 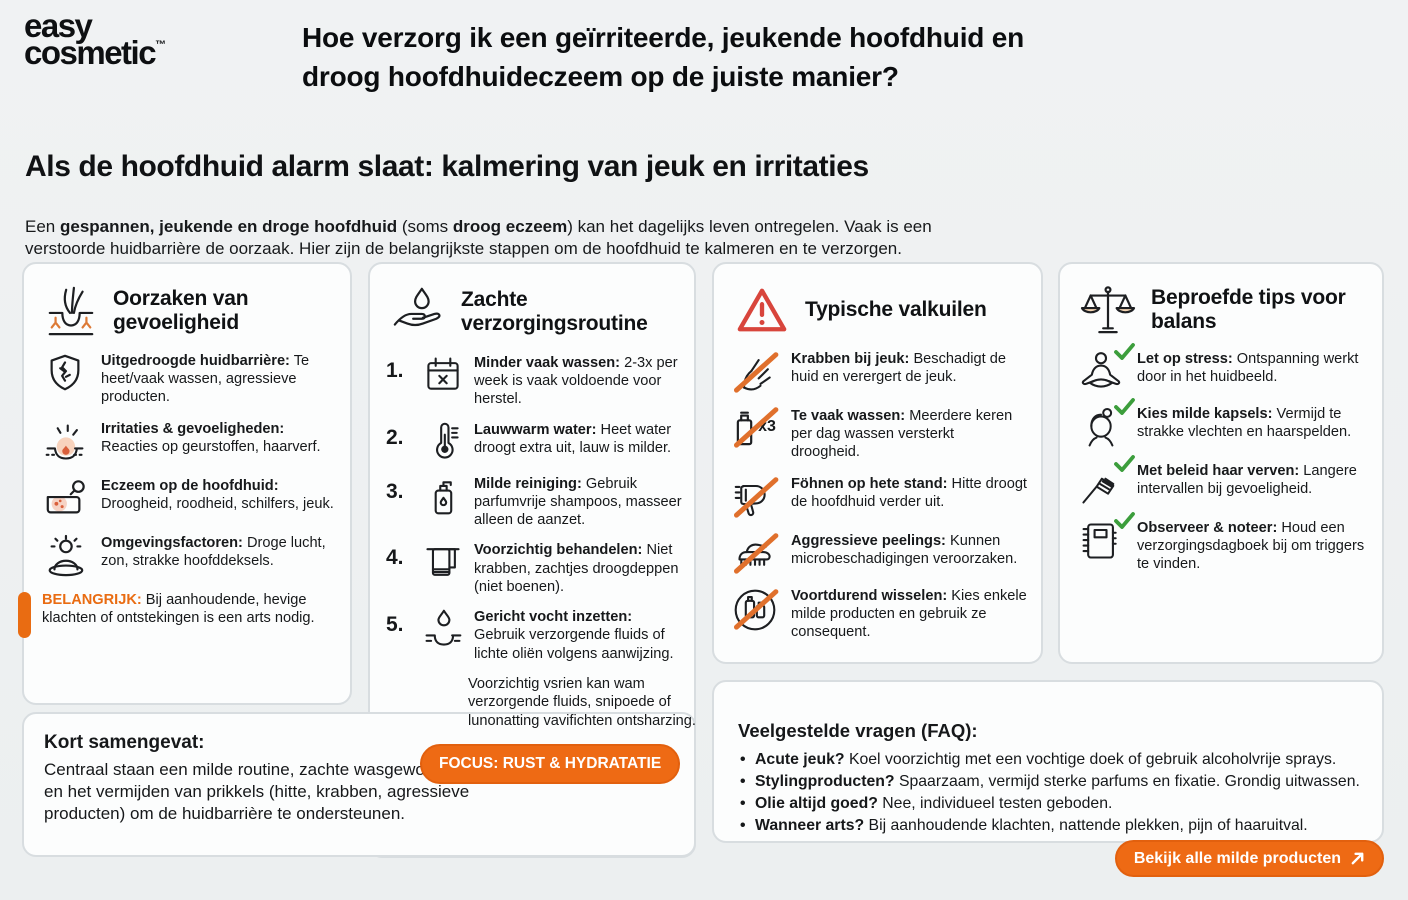 I want to click on card-causes-title: Oorzaken van gevoeligheid, so click(x=181, y=310).